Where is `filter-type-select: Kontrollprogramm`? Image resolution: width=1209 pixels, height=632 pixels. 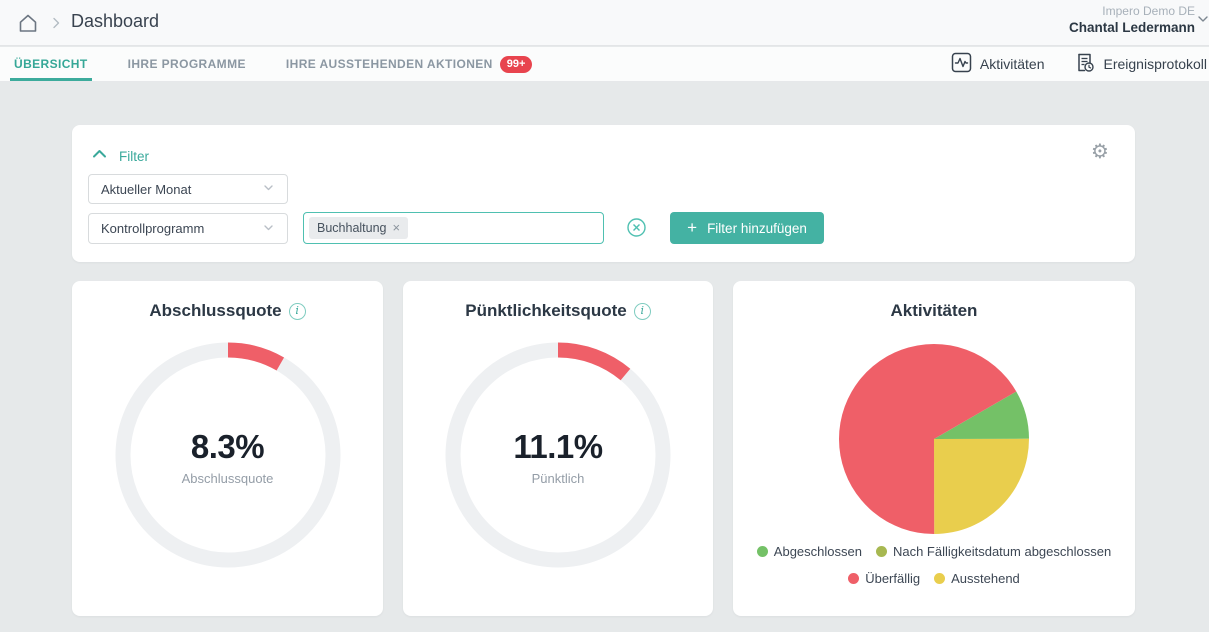
filter-type-select: Kontrollprogramm is located at coordinates (188, 228).